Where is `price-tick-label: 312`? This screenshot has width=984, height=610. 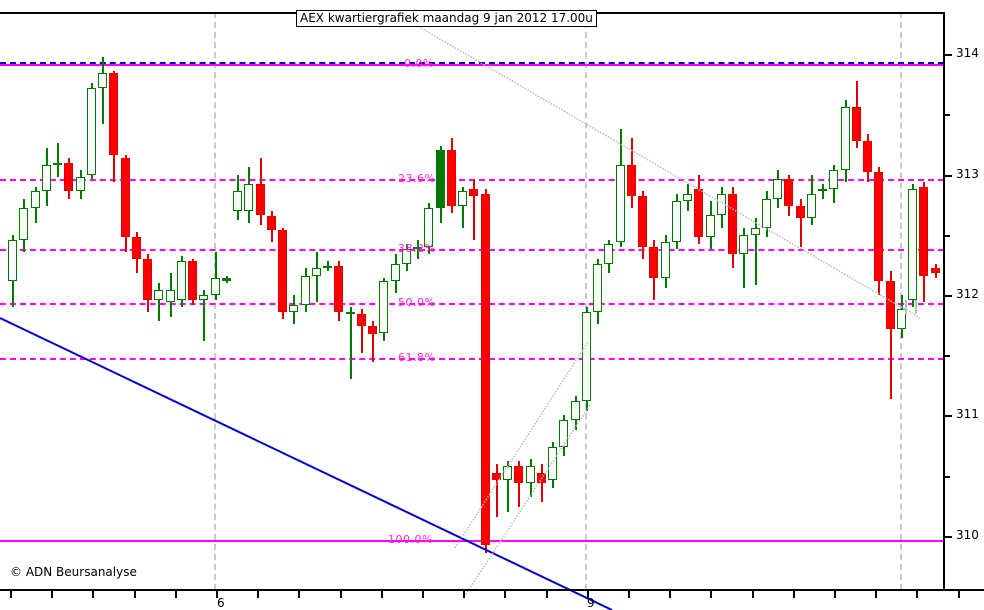 price-tick-label: 312 is located at coordinates (967, 293).